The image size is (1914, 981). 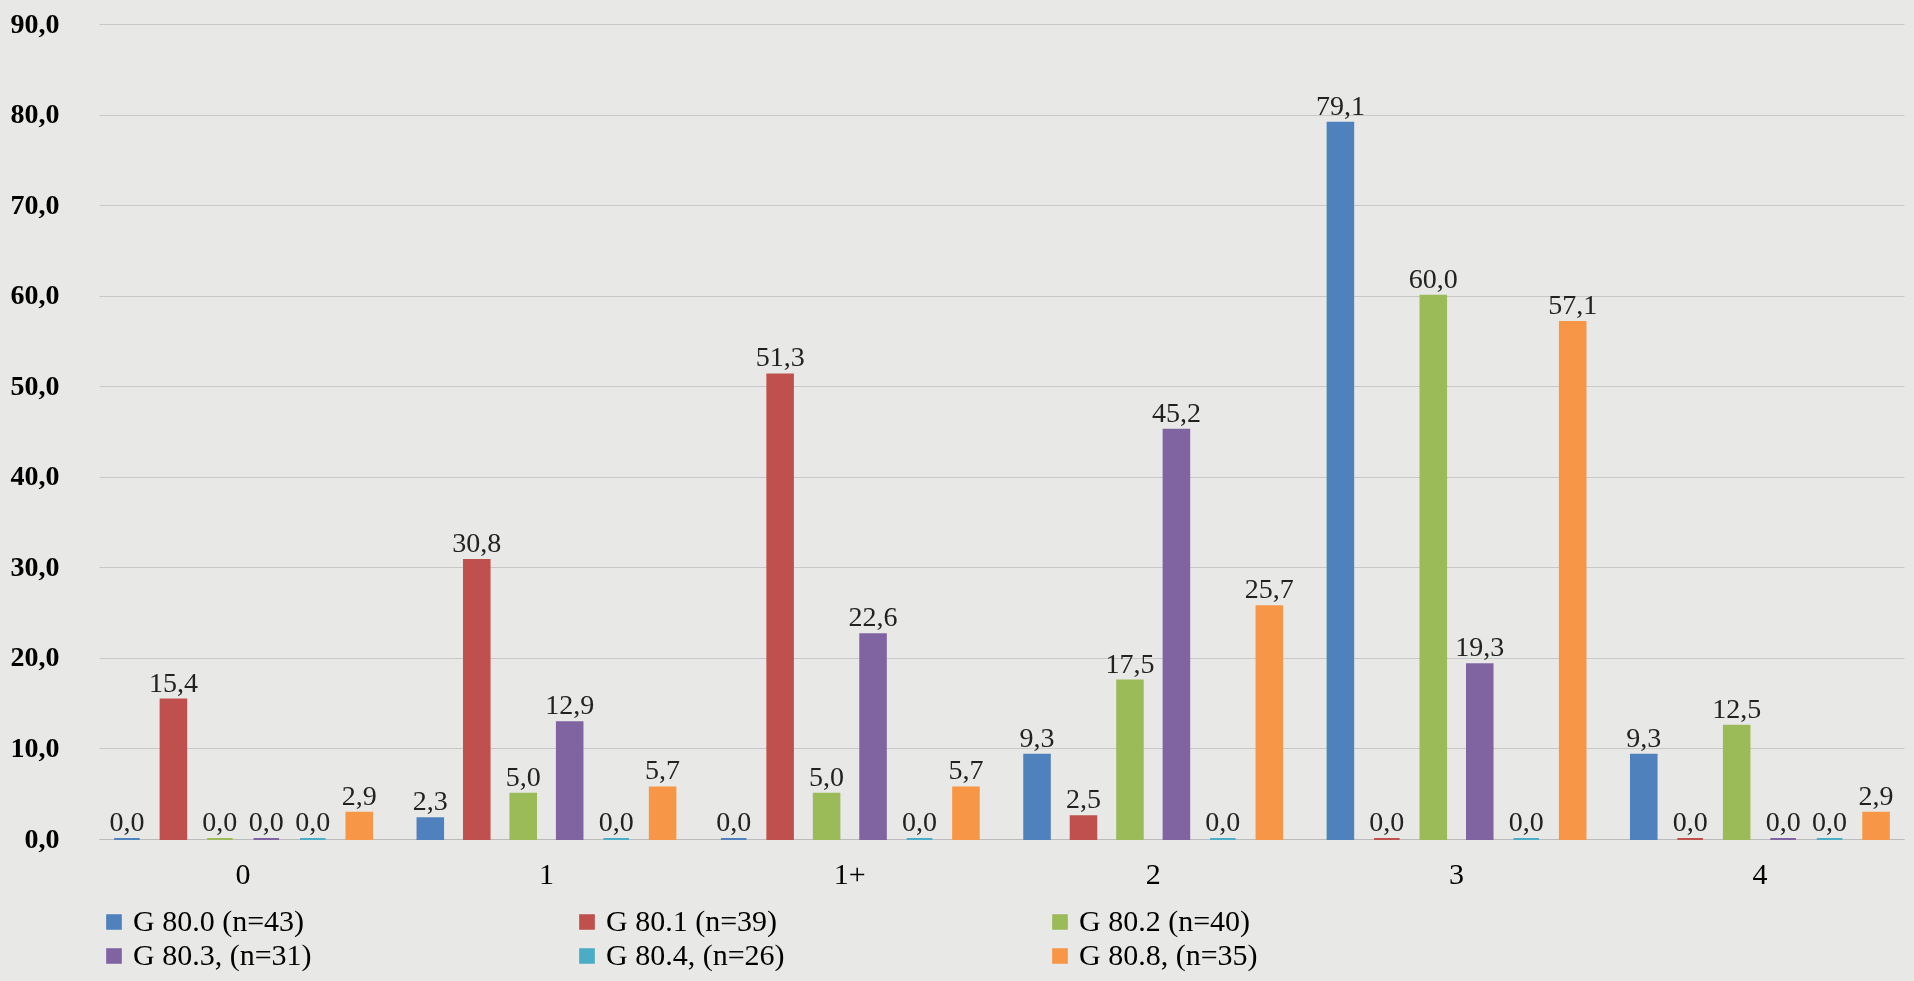 What do you see at coordinates (873, 617) in the screenshot?
I see `data-label: 22,6` at bounding box center [873, 617].